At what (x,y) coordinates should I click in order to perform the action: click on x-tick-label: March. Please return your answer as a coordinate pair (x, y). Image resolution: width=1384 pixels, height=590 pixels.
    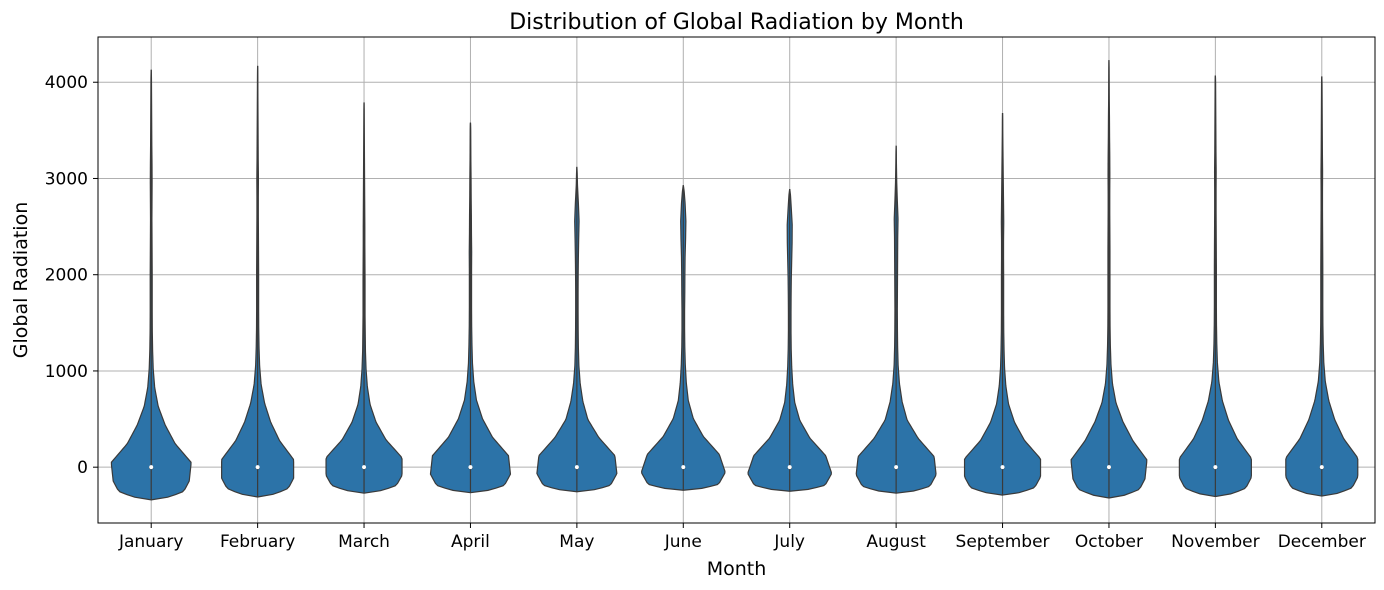
    Looking at the image, I should click on (364, 542).